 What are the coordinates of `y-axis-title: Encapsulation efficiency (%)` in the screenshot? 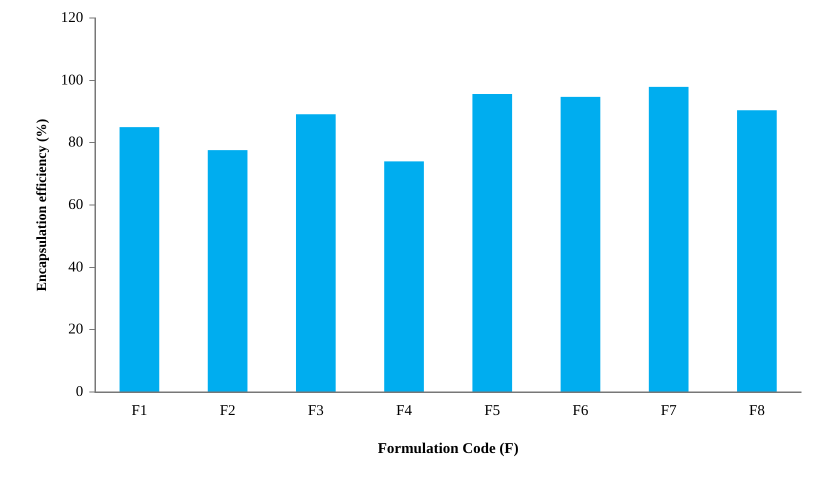 It's located at (42, 205).